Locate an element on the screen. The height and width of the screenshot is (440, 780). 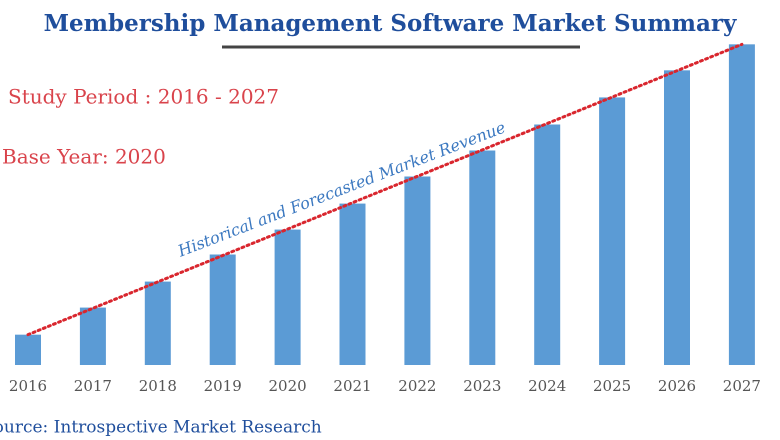
x-tick-label: 2016 is located at coordinates (28, 386).